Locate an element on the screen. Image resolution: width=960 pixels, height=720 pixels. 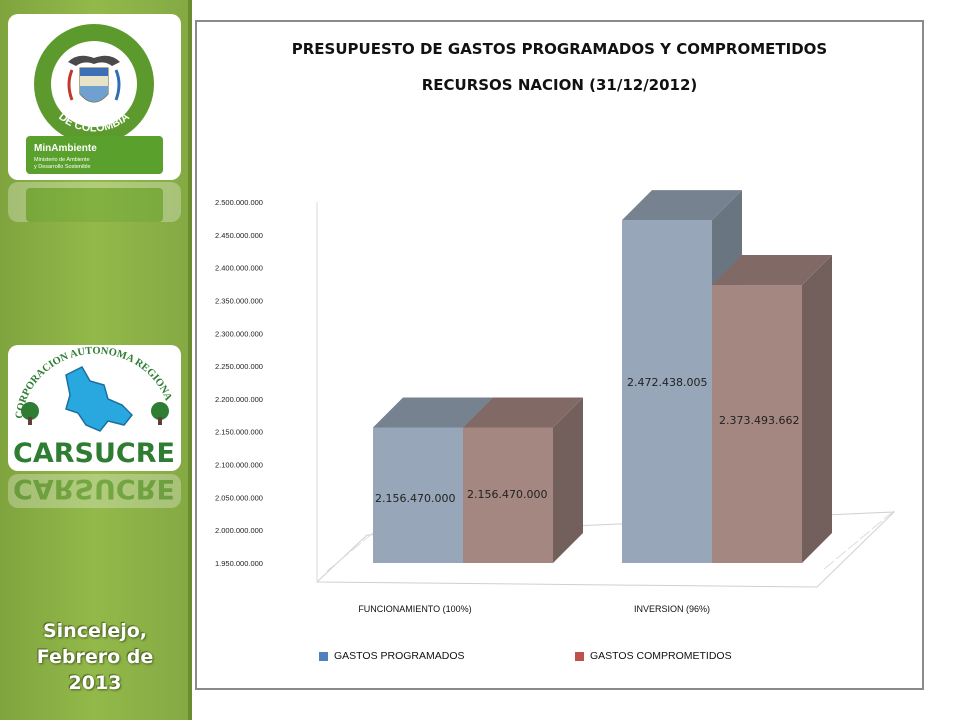
legend-comprometidos-label: GASTOS COMPROMETIDOS is located at coordinates (661, 656).